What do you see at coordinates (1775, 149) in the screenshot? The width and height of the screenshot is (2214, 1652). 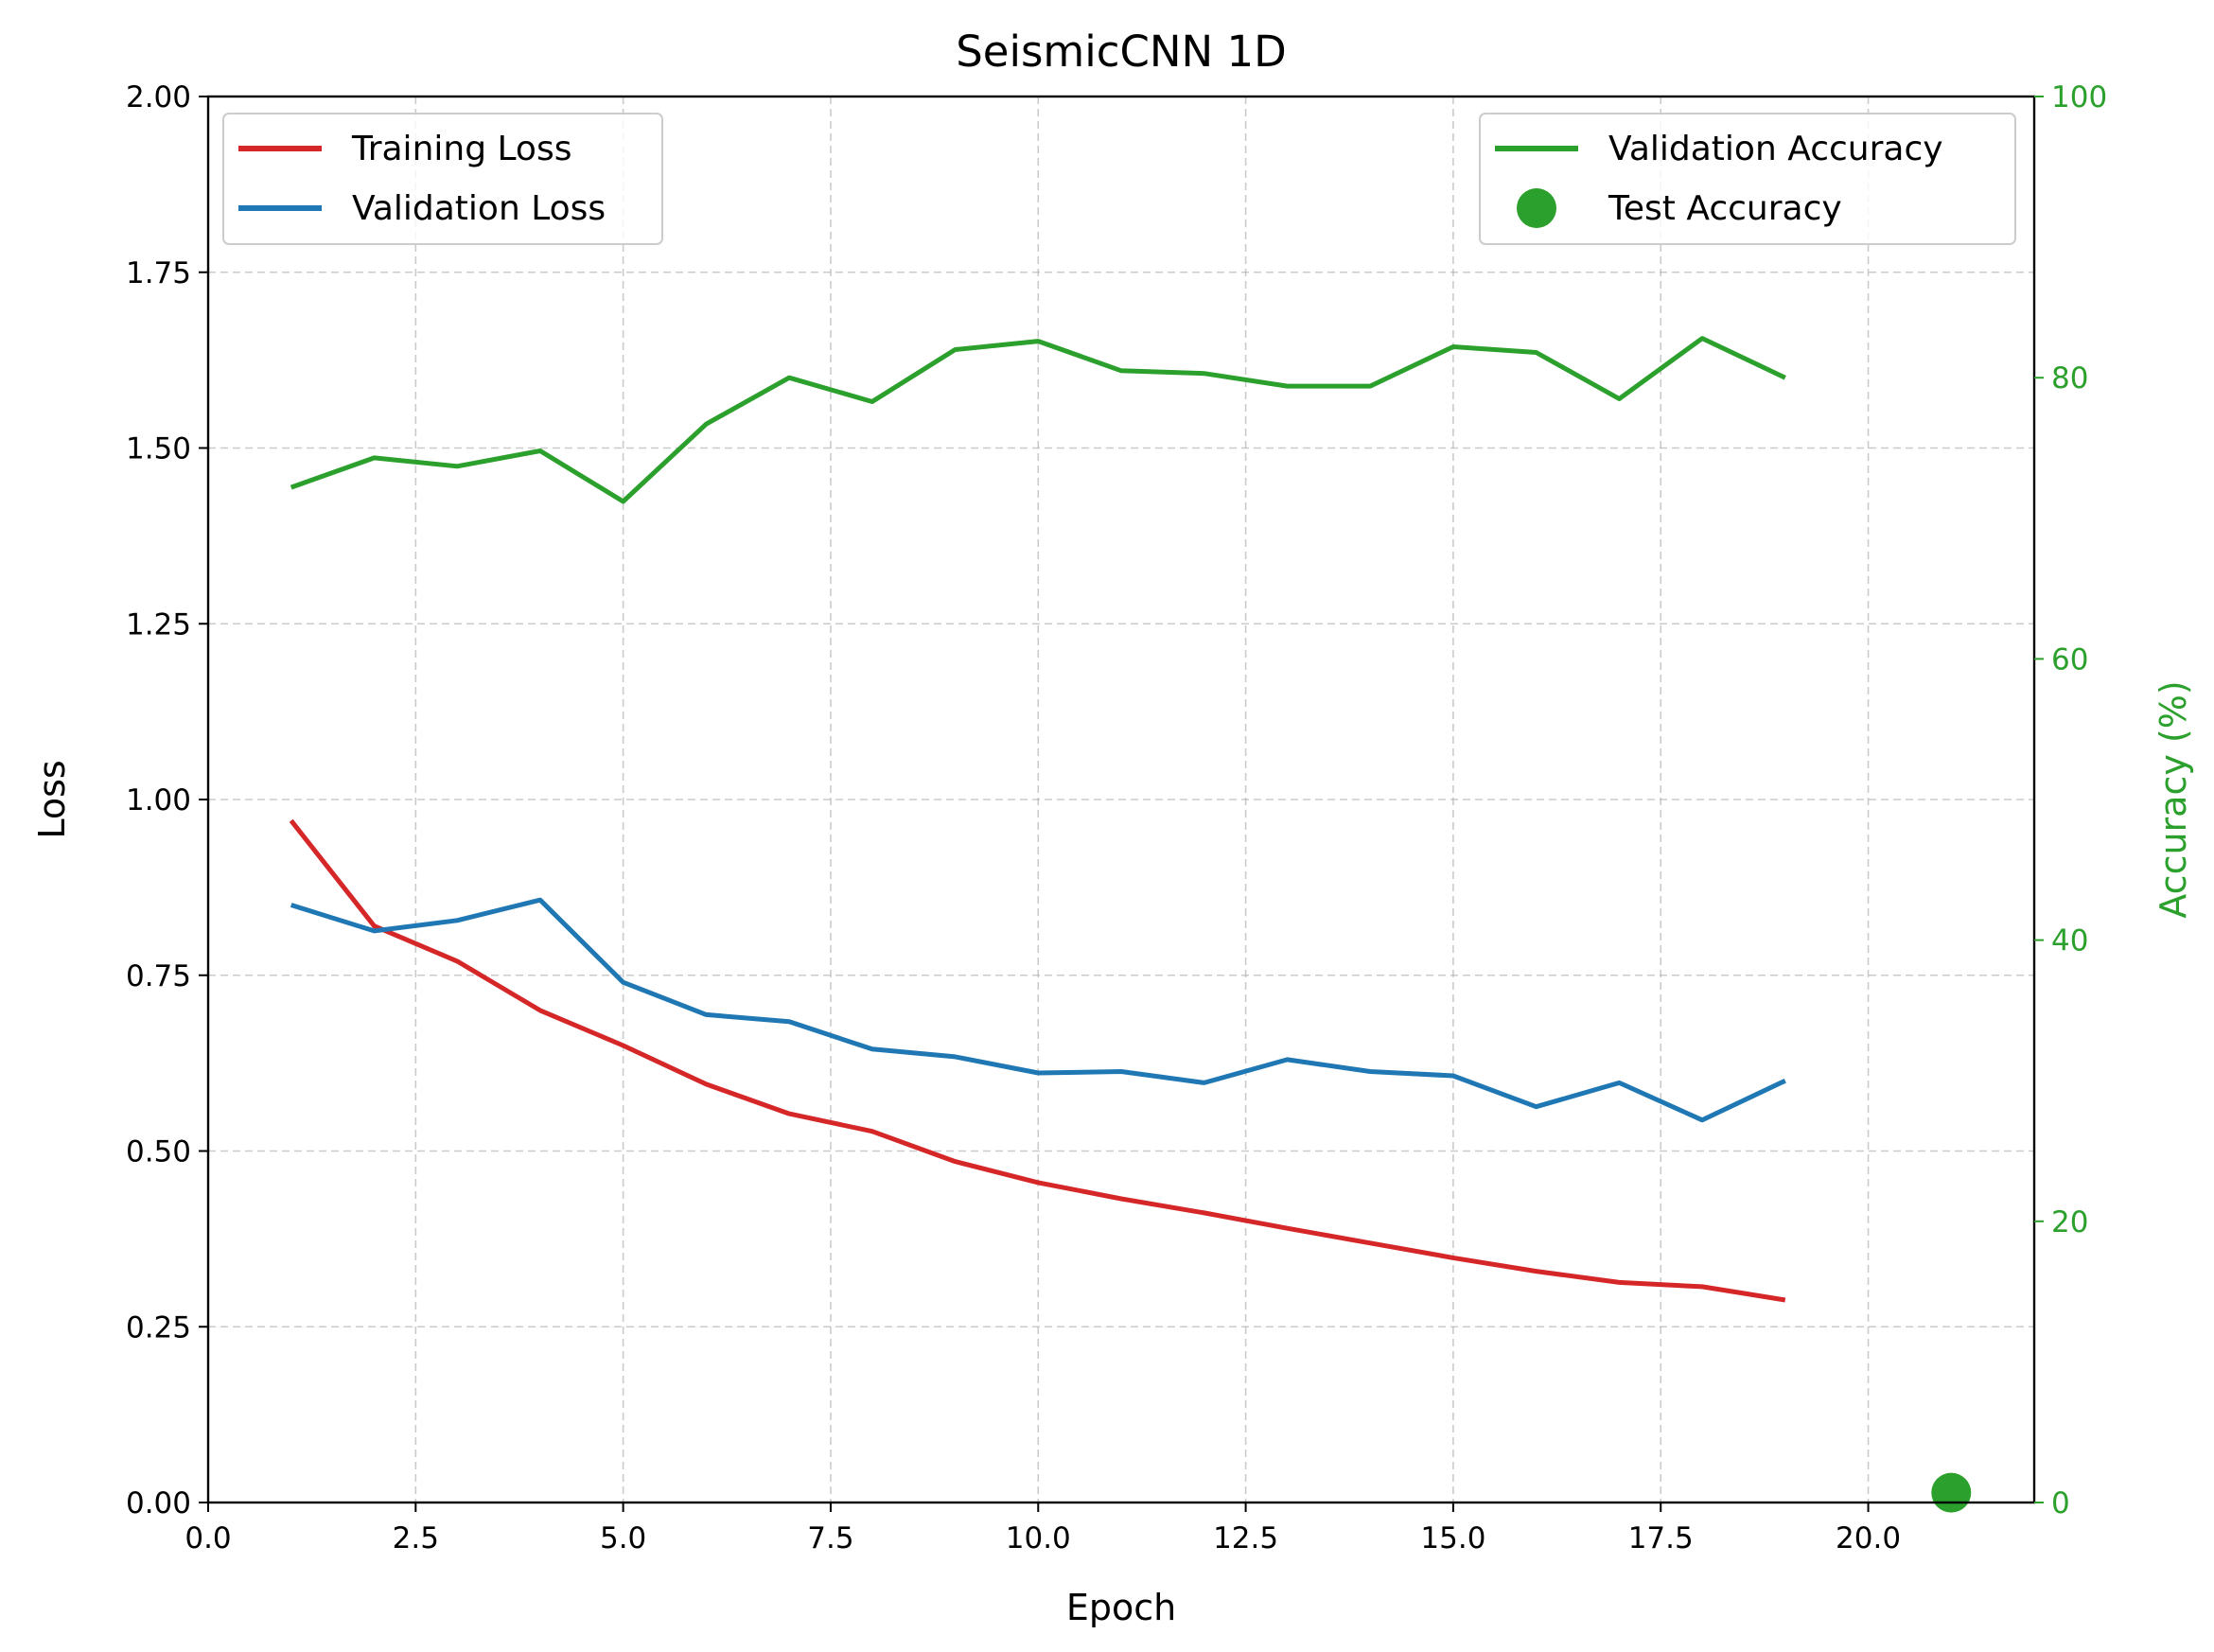 I see `legend-label-validation-accuracy: Validation Accuracy` at bounding box center [1775, 149].